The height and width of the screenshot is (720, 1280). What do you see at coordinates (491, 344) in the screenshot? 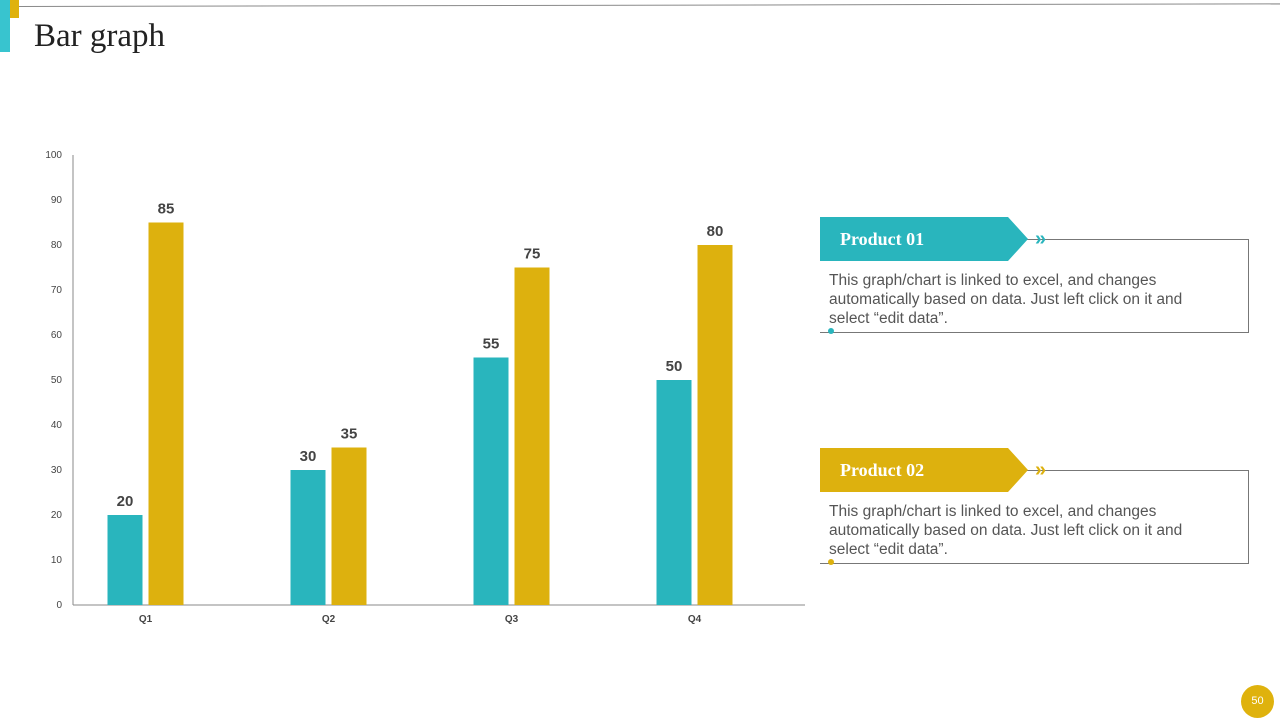
I see `data-label: 55` at bounding box center [491, 344].